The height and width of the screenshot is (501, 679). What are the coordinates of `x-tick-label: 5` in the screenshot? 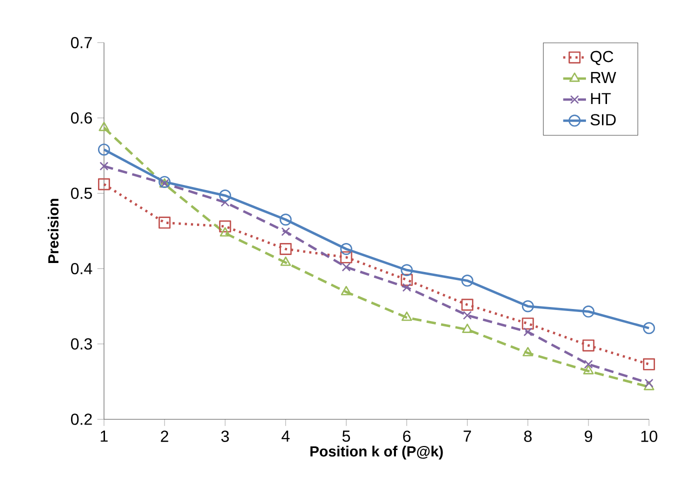 It's located at (346, 436).